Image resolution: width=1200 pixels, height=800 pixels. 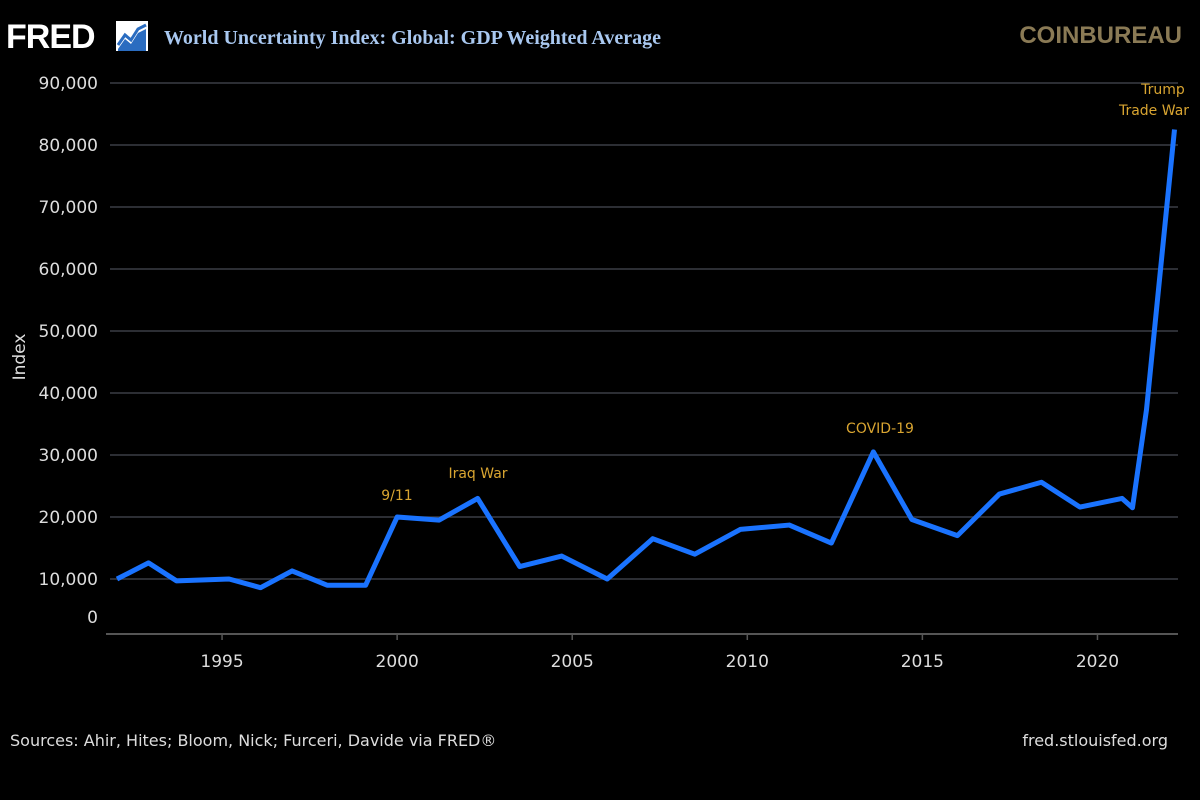 I want to click on y-tick-label: 0, so click(x=92, y=618).